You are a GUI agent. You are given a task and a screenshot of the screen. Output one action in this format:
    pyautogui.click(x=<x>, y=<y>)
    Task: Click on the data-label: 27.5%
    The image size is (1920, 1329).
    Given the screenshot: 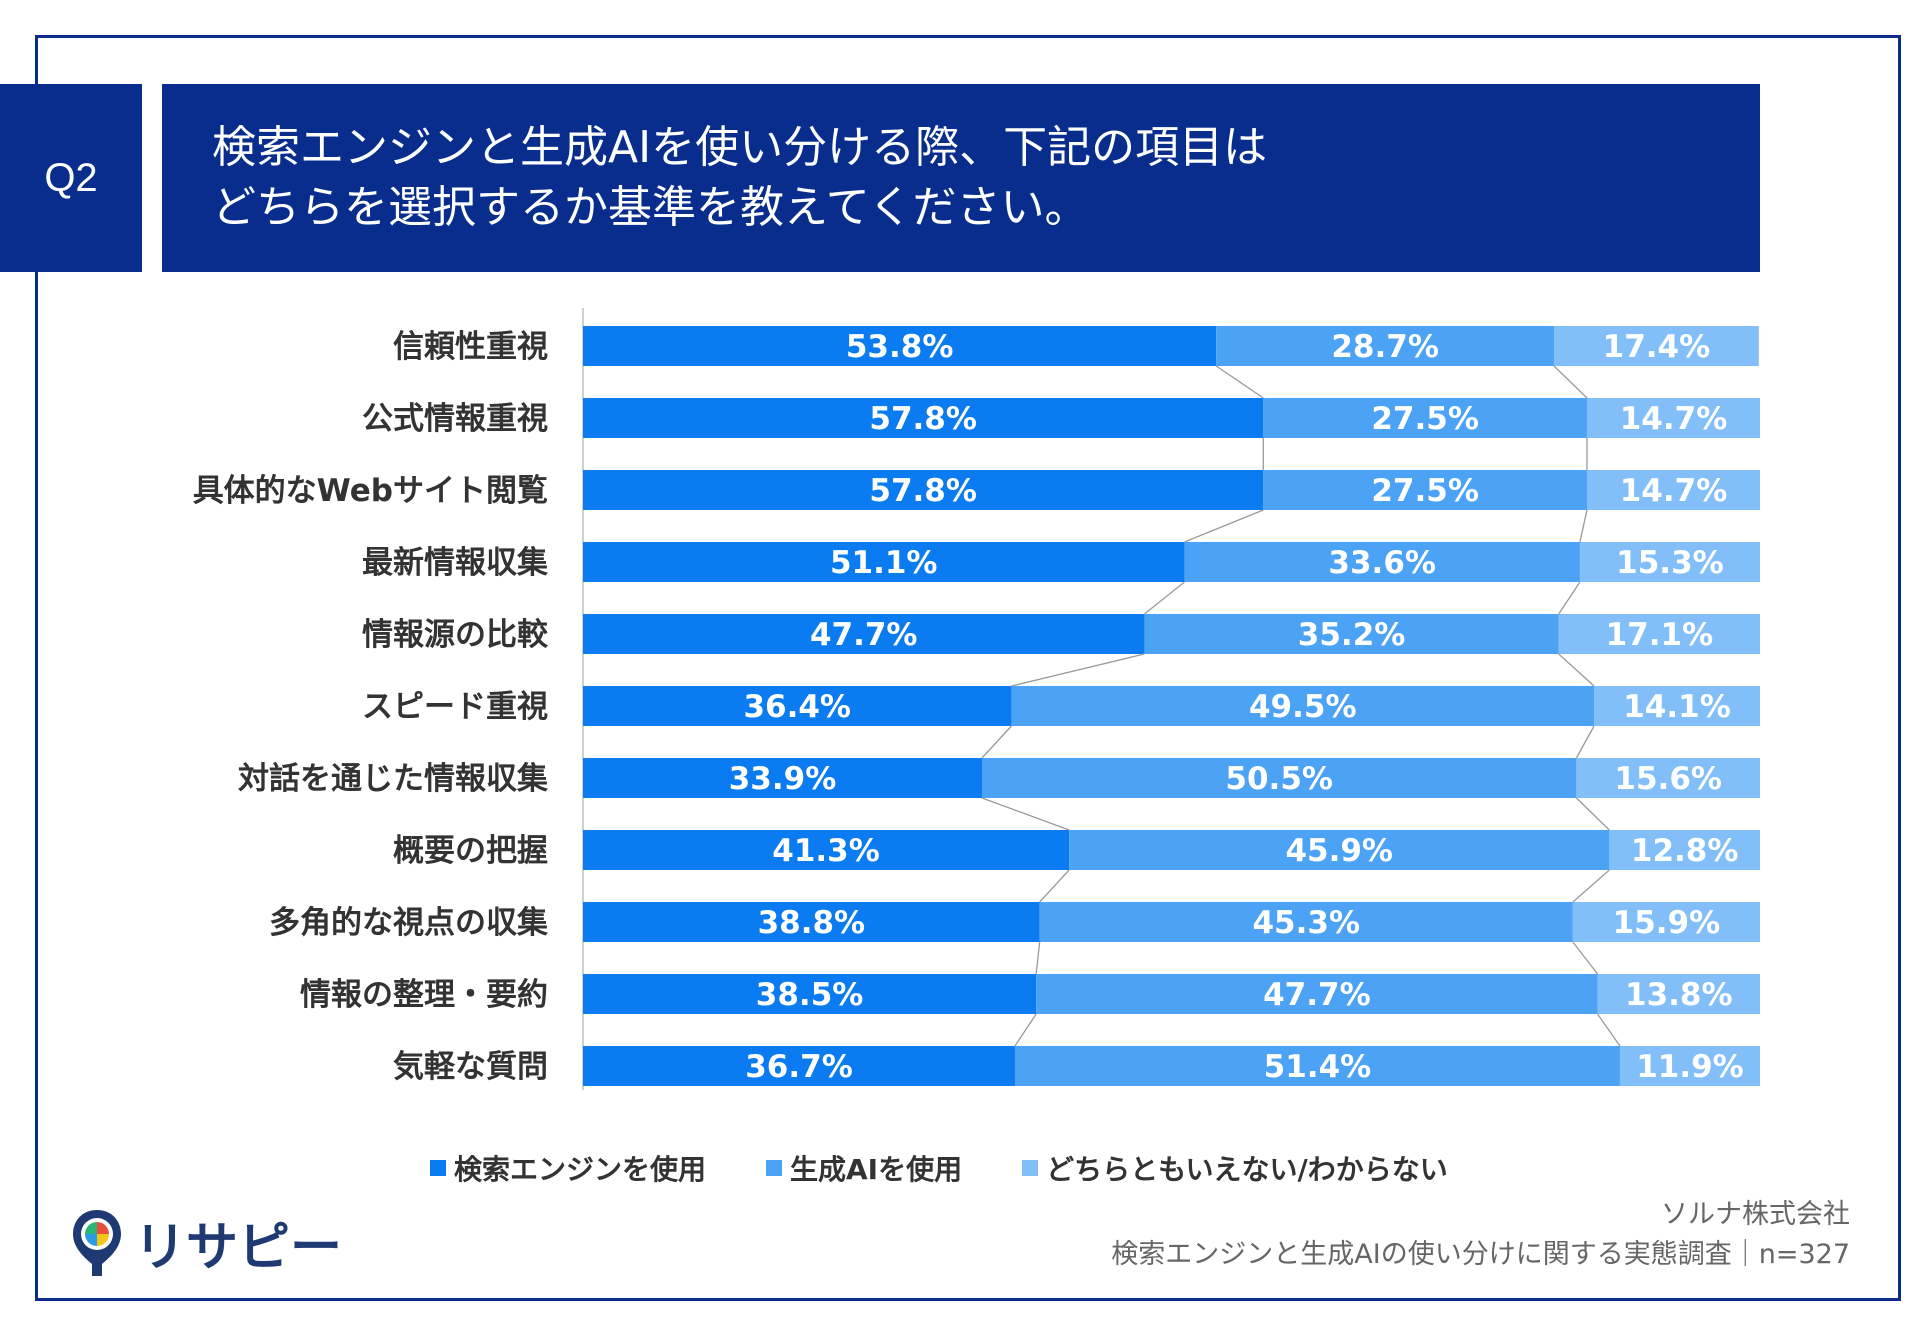 What is the action you would take?
    pyautogui.click(x=1425, y=491)
    